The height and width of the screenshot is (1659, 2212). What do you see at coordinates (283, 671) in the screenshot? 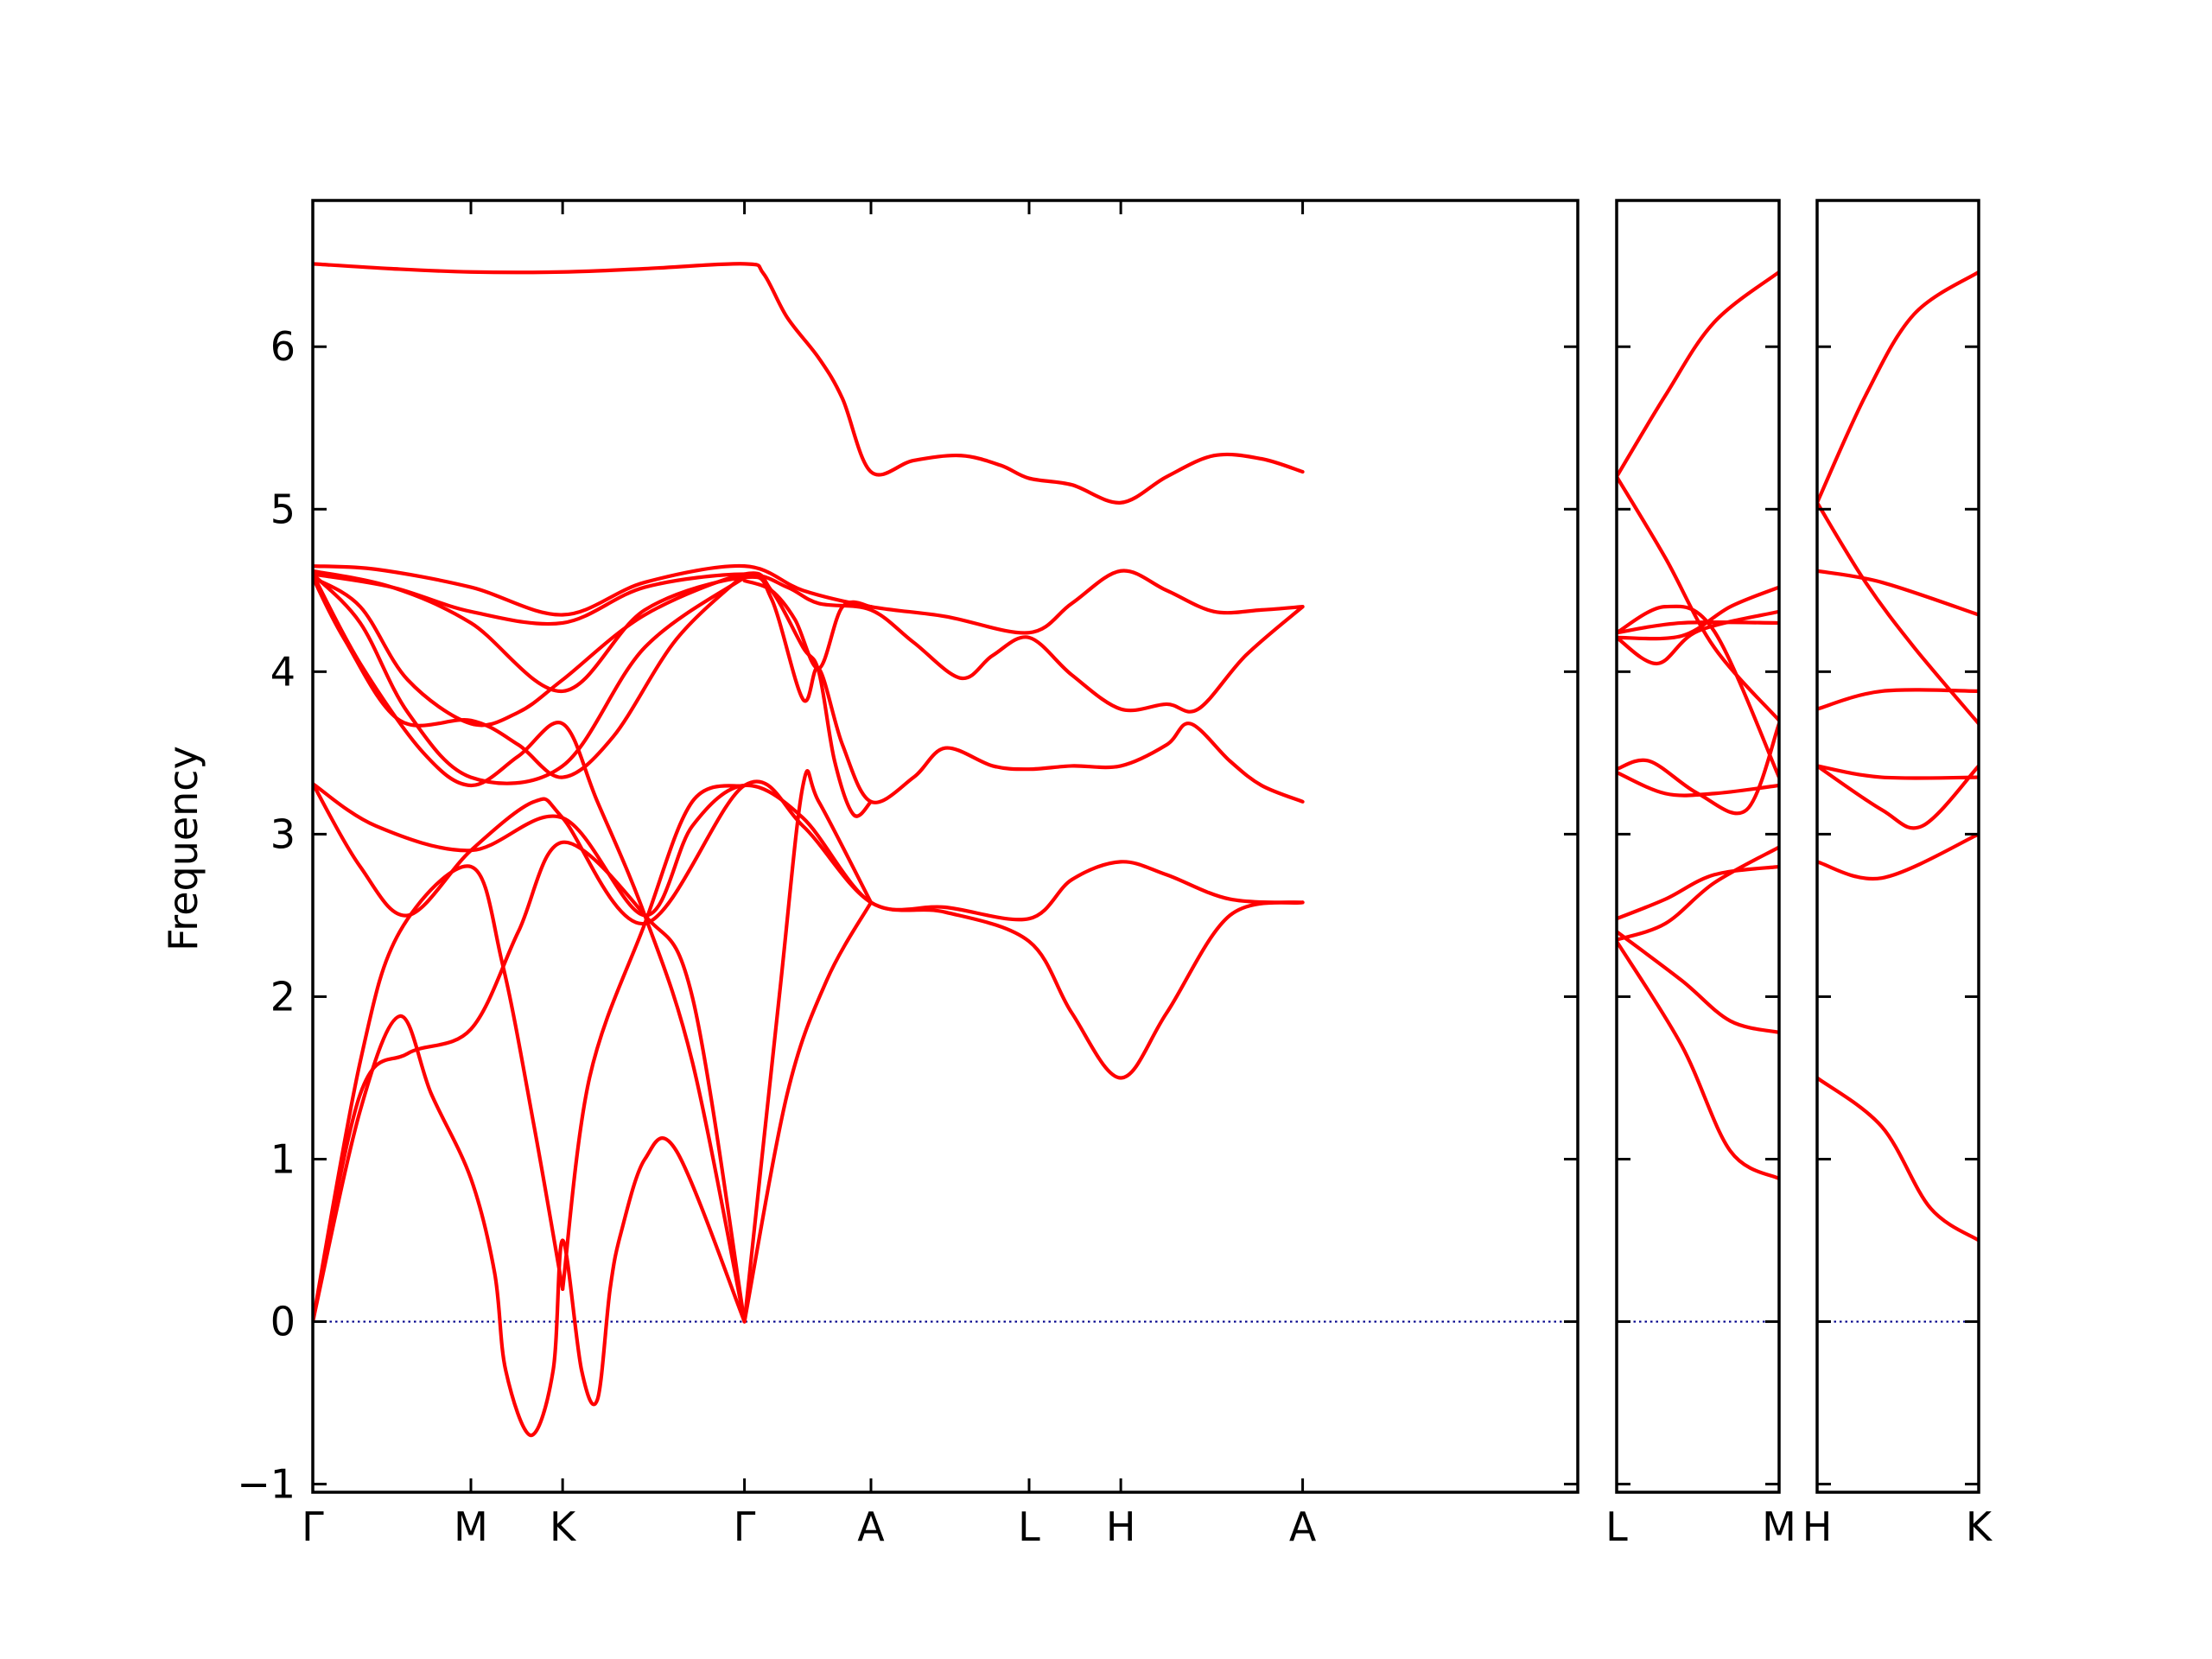
I see `y-tick-label: 4` at bounding box center [283, 671].